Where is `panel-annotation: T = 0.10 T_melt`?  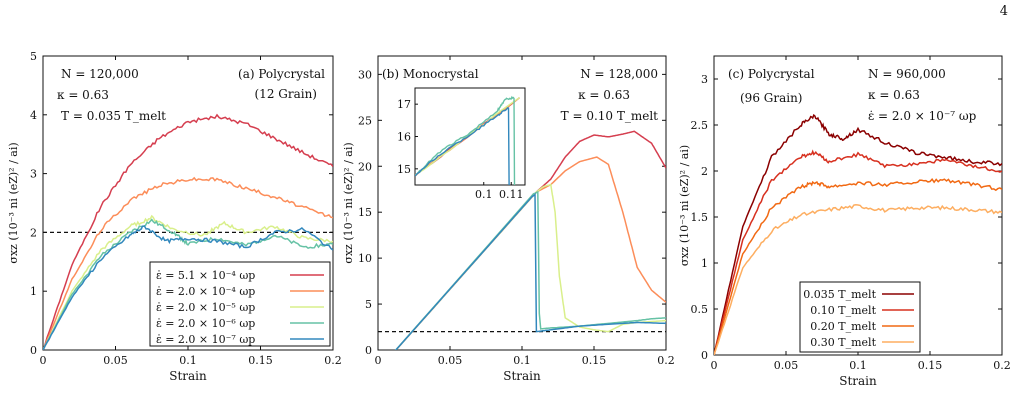 panel-annotation: T = 0.10 T_melt is located at coordinates (610, 116).